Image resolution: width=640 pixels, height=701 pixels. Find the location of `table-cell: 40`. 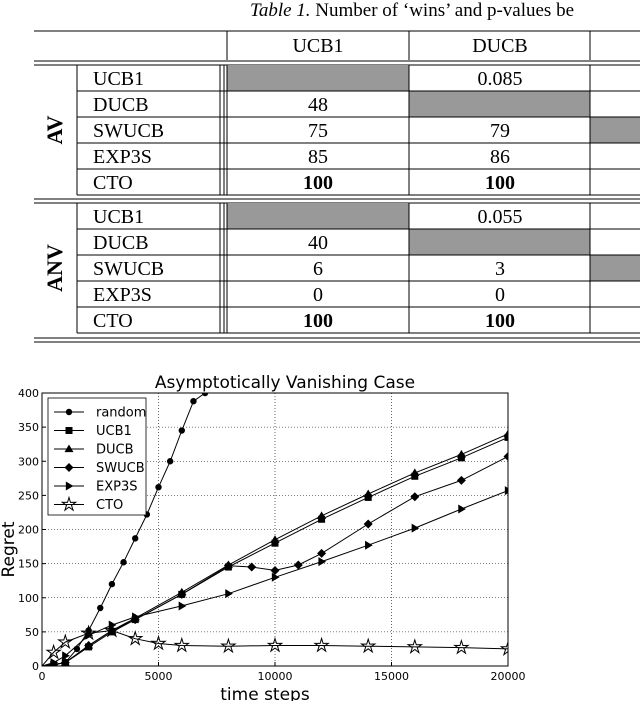

table-cell: 40 is located at coordinates (318, 243).